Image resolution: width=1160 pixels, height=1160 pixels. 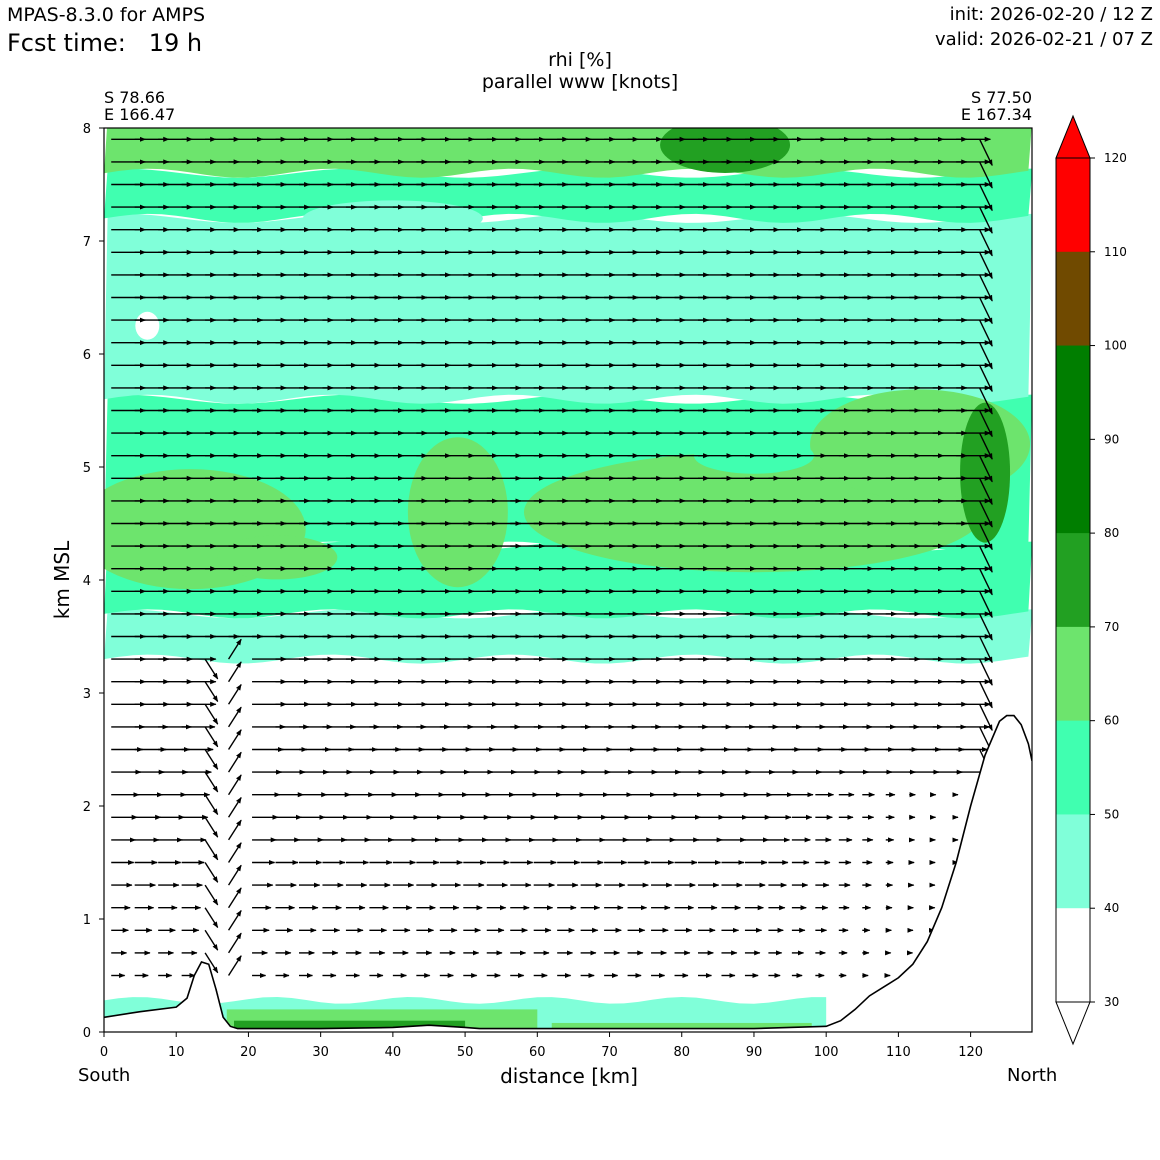 What do you see at coordinates (87, 468) in the screenshot?
I see `y-tick-label: 5` at bounding box center [87, 468].